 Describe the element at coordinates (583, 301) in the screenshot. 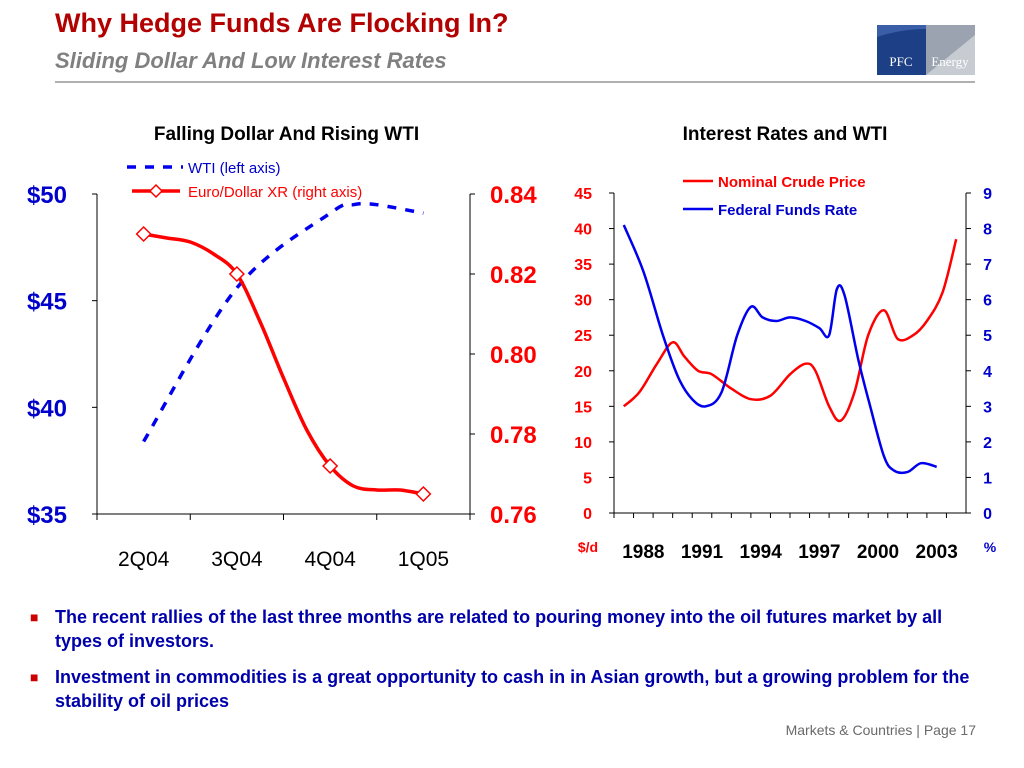

I see `chart2-left-tick-label: 30` at that location.